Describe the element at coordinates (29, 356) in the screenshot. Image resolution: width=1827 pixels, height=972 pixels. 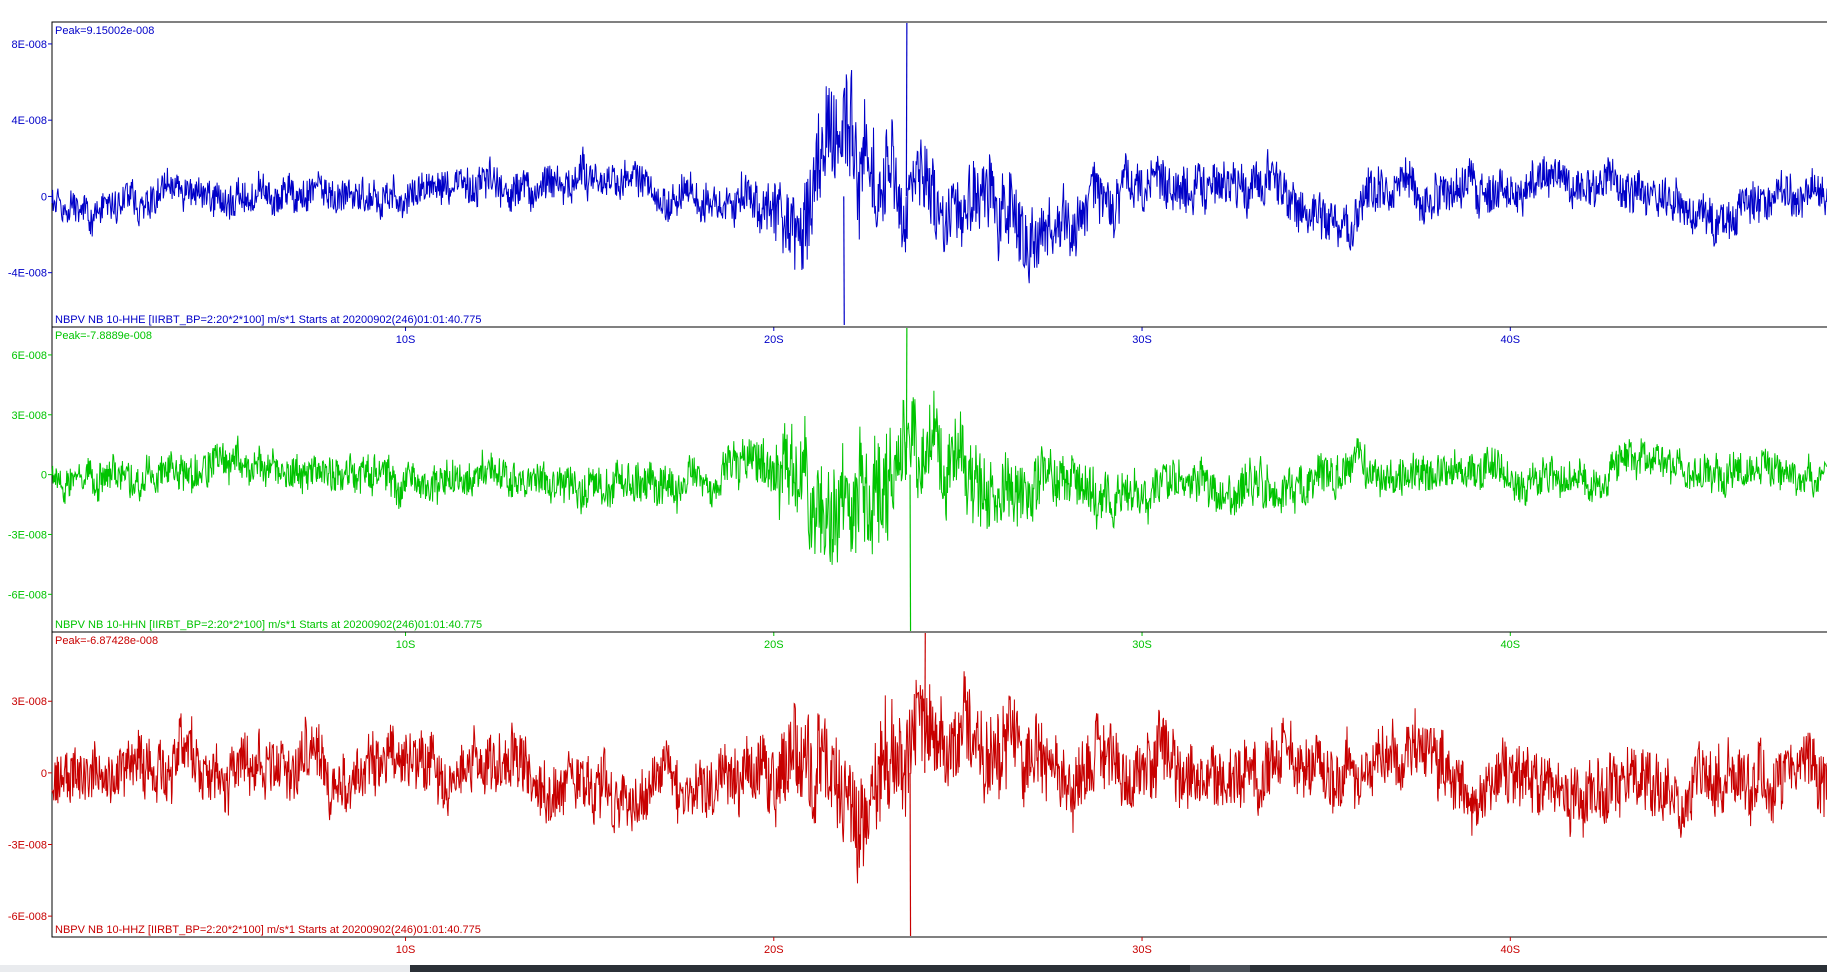
I see `y-tick-label: 6E-008` at that location.